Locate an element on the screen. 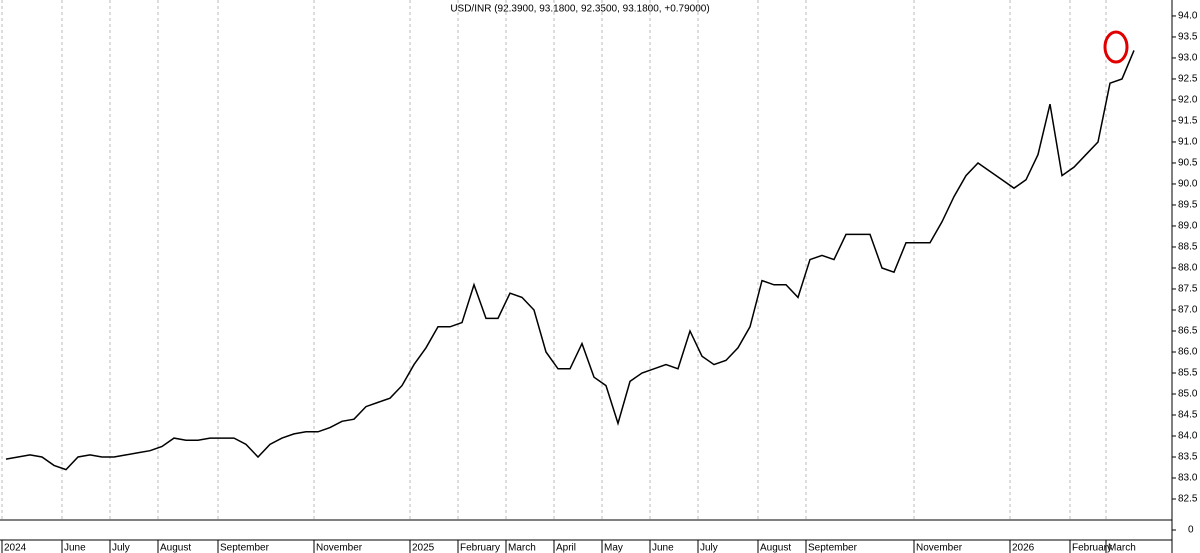  y-tick-label: 92.5 is located at coordinates (1188, 79).